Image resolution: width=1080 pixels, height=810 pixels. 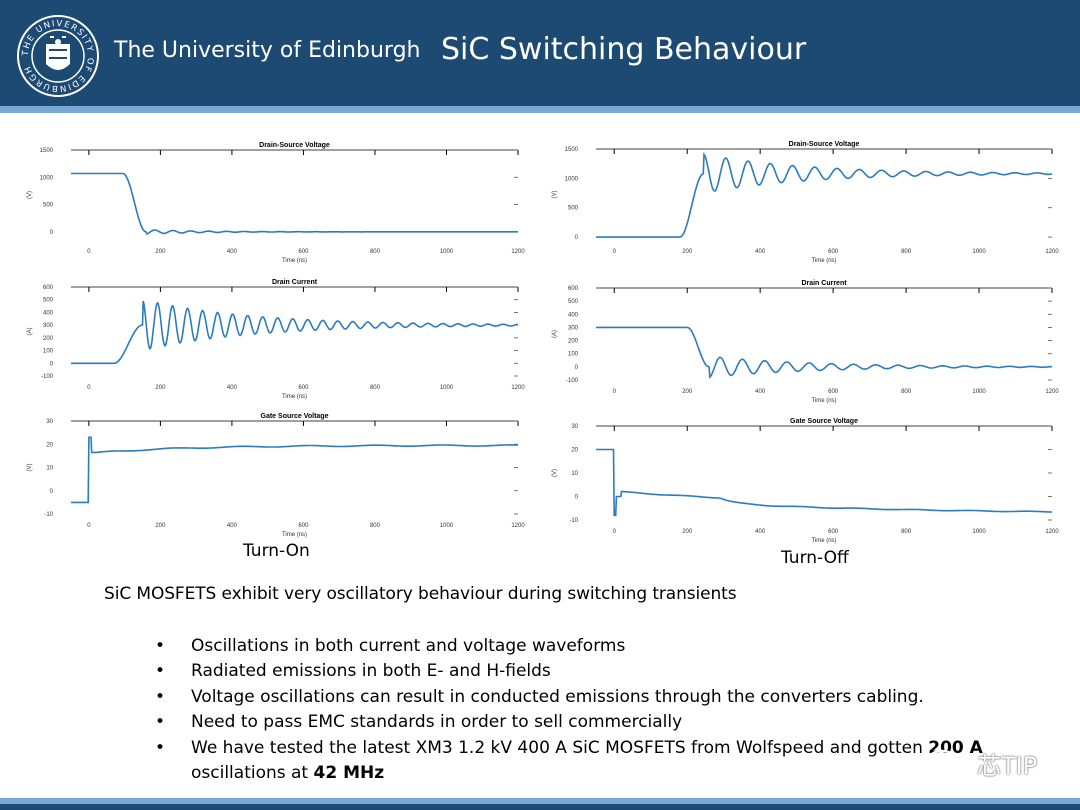 I want to click on header-strip, so click(x=540, y=109).